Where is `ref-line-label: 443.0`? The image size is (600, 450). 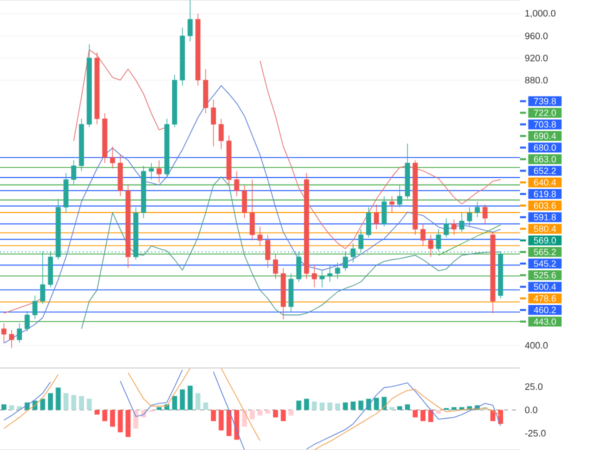
ref-line-label: 443.0 is located at coordinates (545, 321).